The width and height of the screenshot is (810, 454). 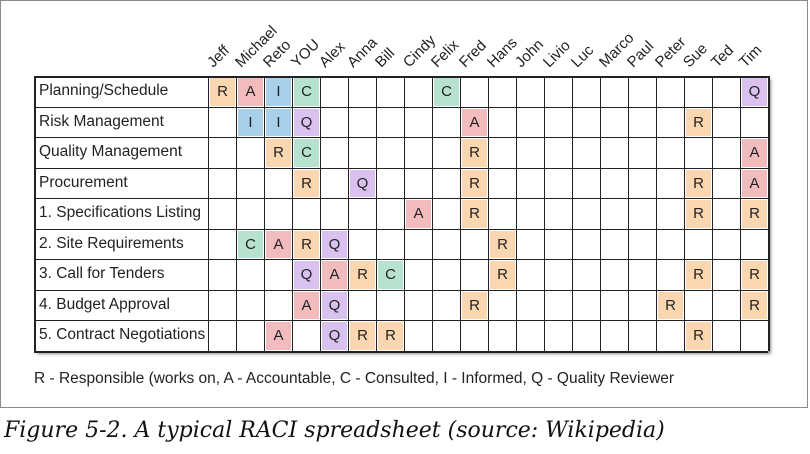 What do you see at coordinates (104, 90) in the screenshot?
I see `row-label: Planning/Schedule` at bounding box center [104, 90].